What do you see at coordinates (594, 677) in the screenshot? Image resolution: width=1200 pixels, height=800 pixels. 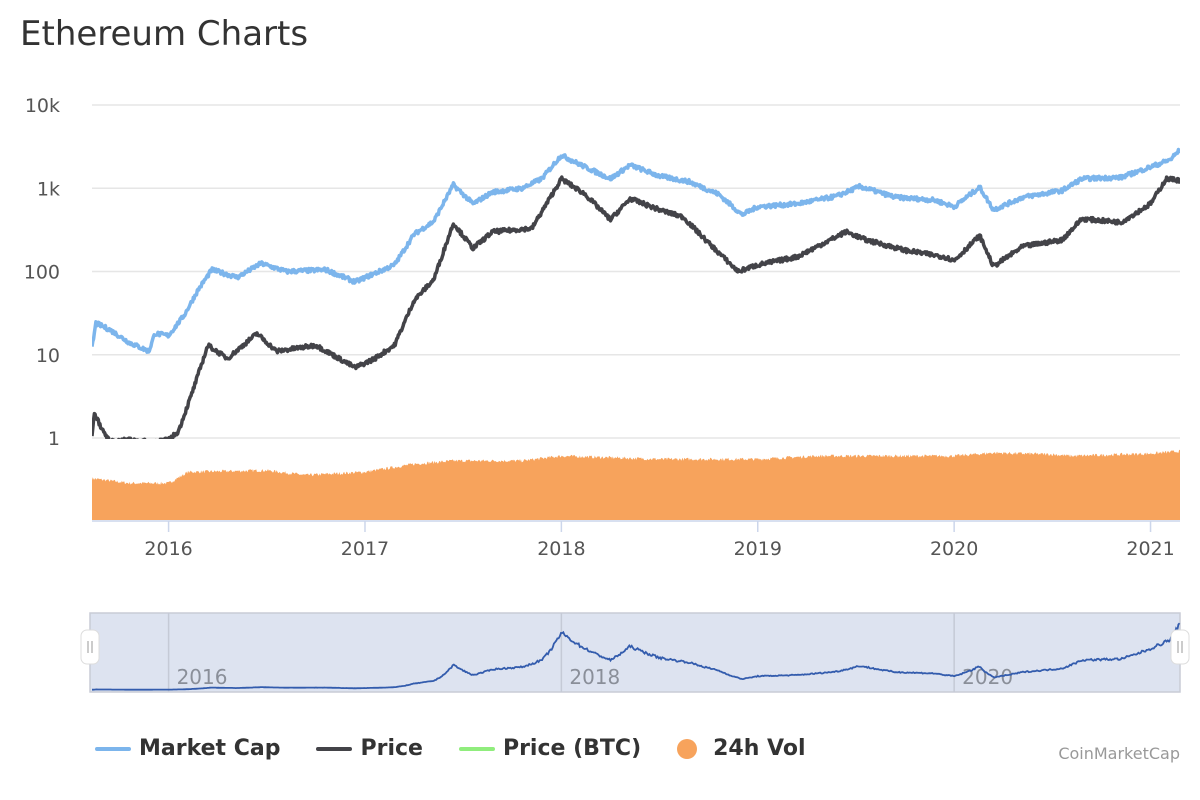 I see `navigator-label: 2018` at bounding box center [594, 677].